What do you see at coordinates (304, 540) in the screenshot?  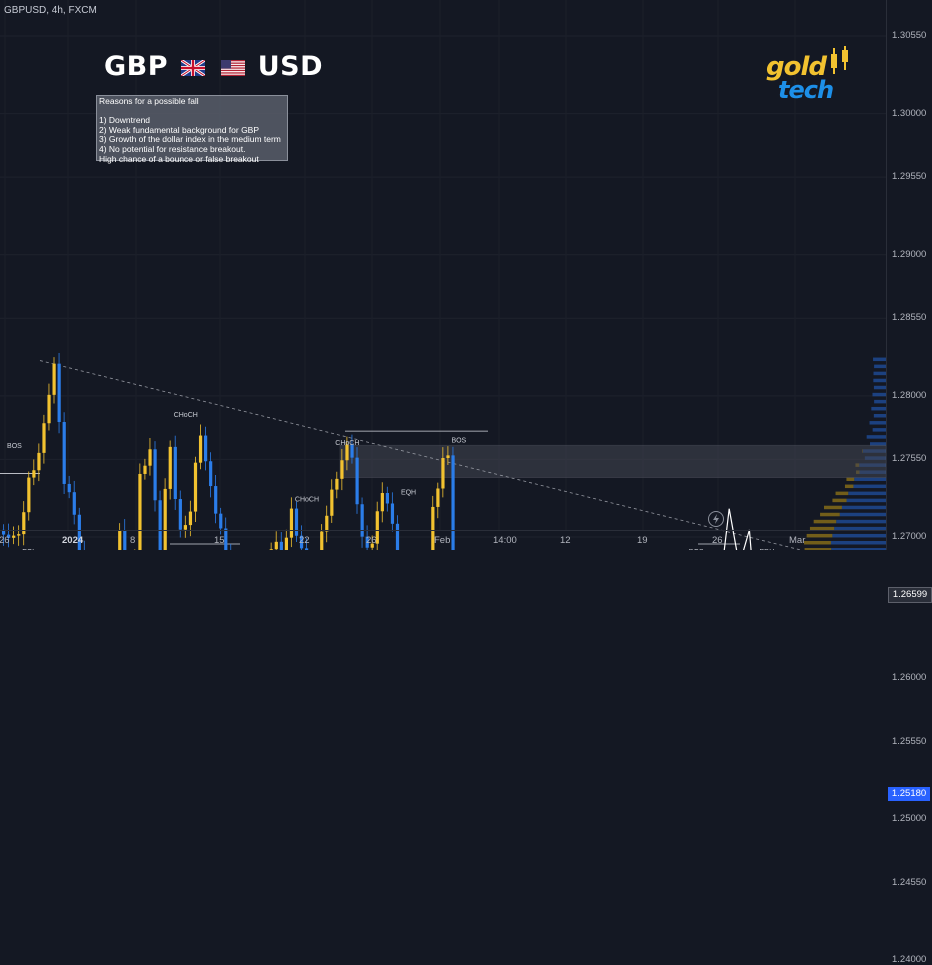 I see `time-tick-label: 22` at bounding box center [304, 540].